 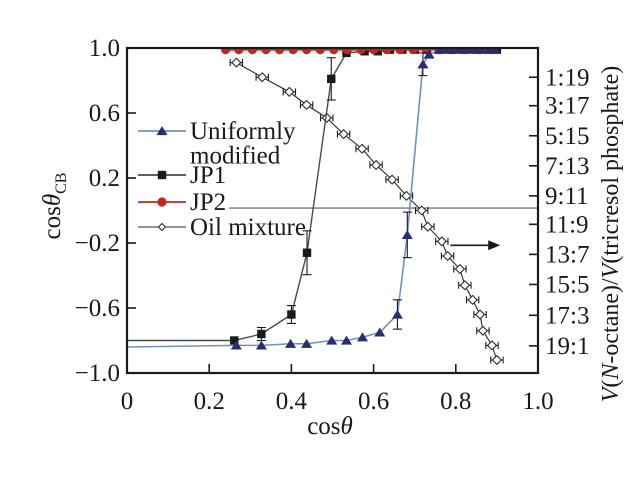 I want to click on right-tick-label: 7:13, so click(x=567, y=166).